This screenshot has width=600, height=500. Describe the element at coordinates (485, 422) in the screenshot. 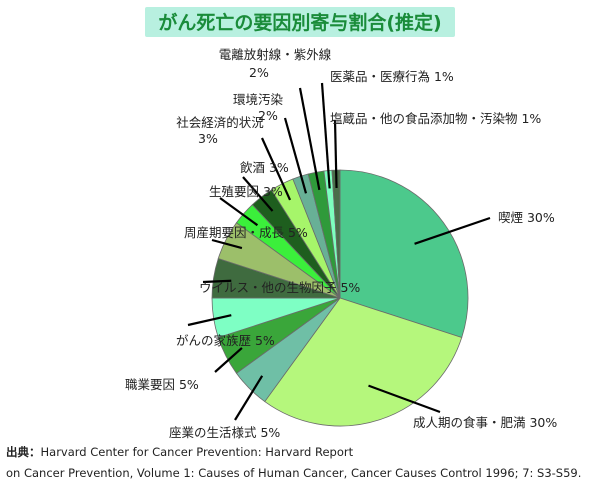

I see `slice-label: 成人期の食事・肥満 30%` at that location.